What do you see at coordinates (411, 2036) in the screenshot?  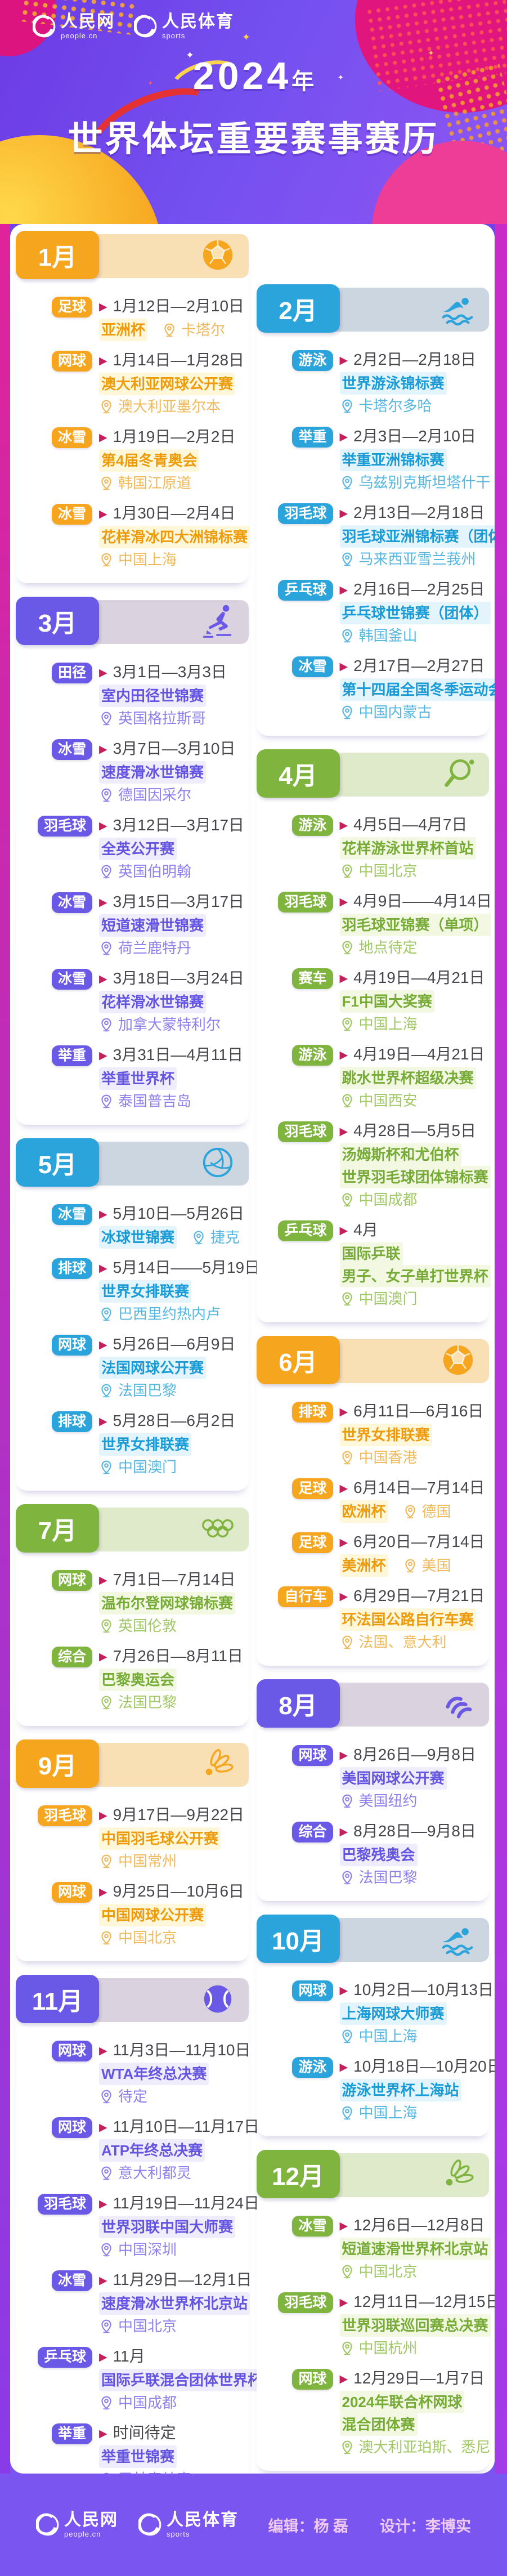 I see `event-location: 中国上海` at bounding box center [411, 2036].